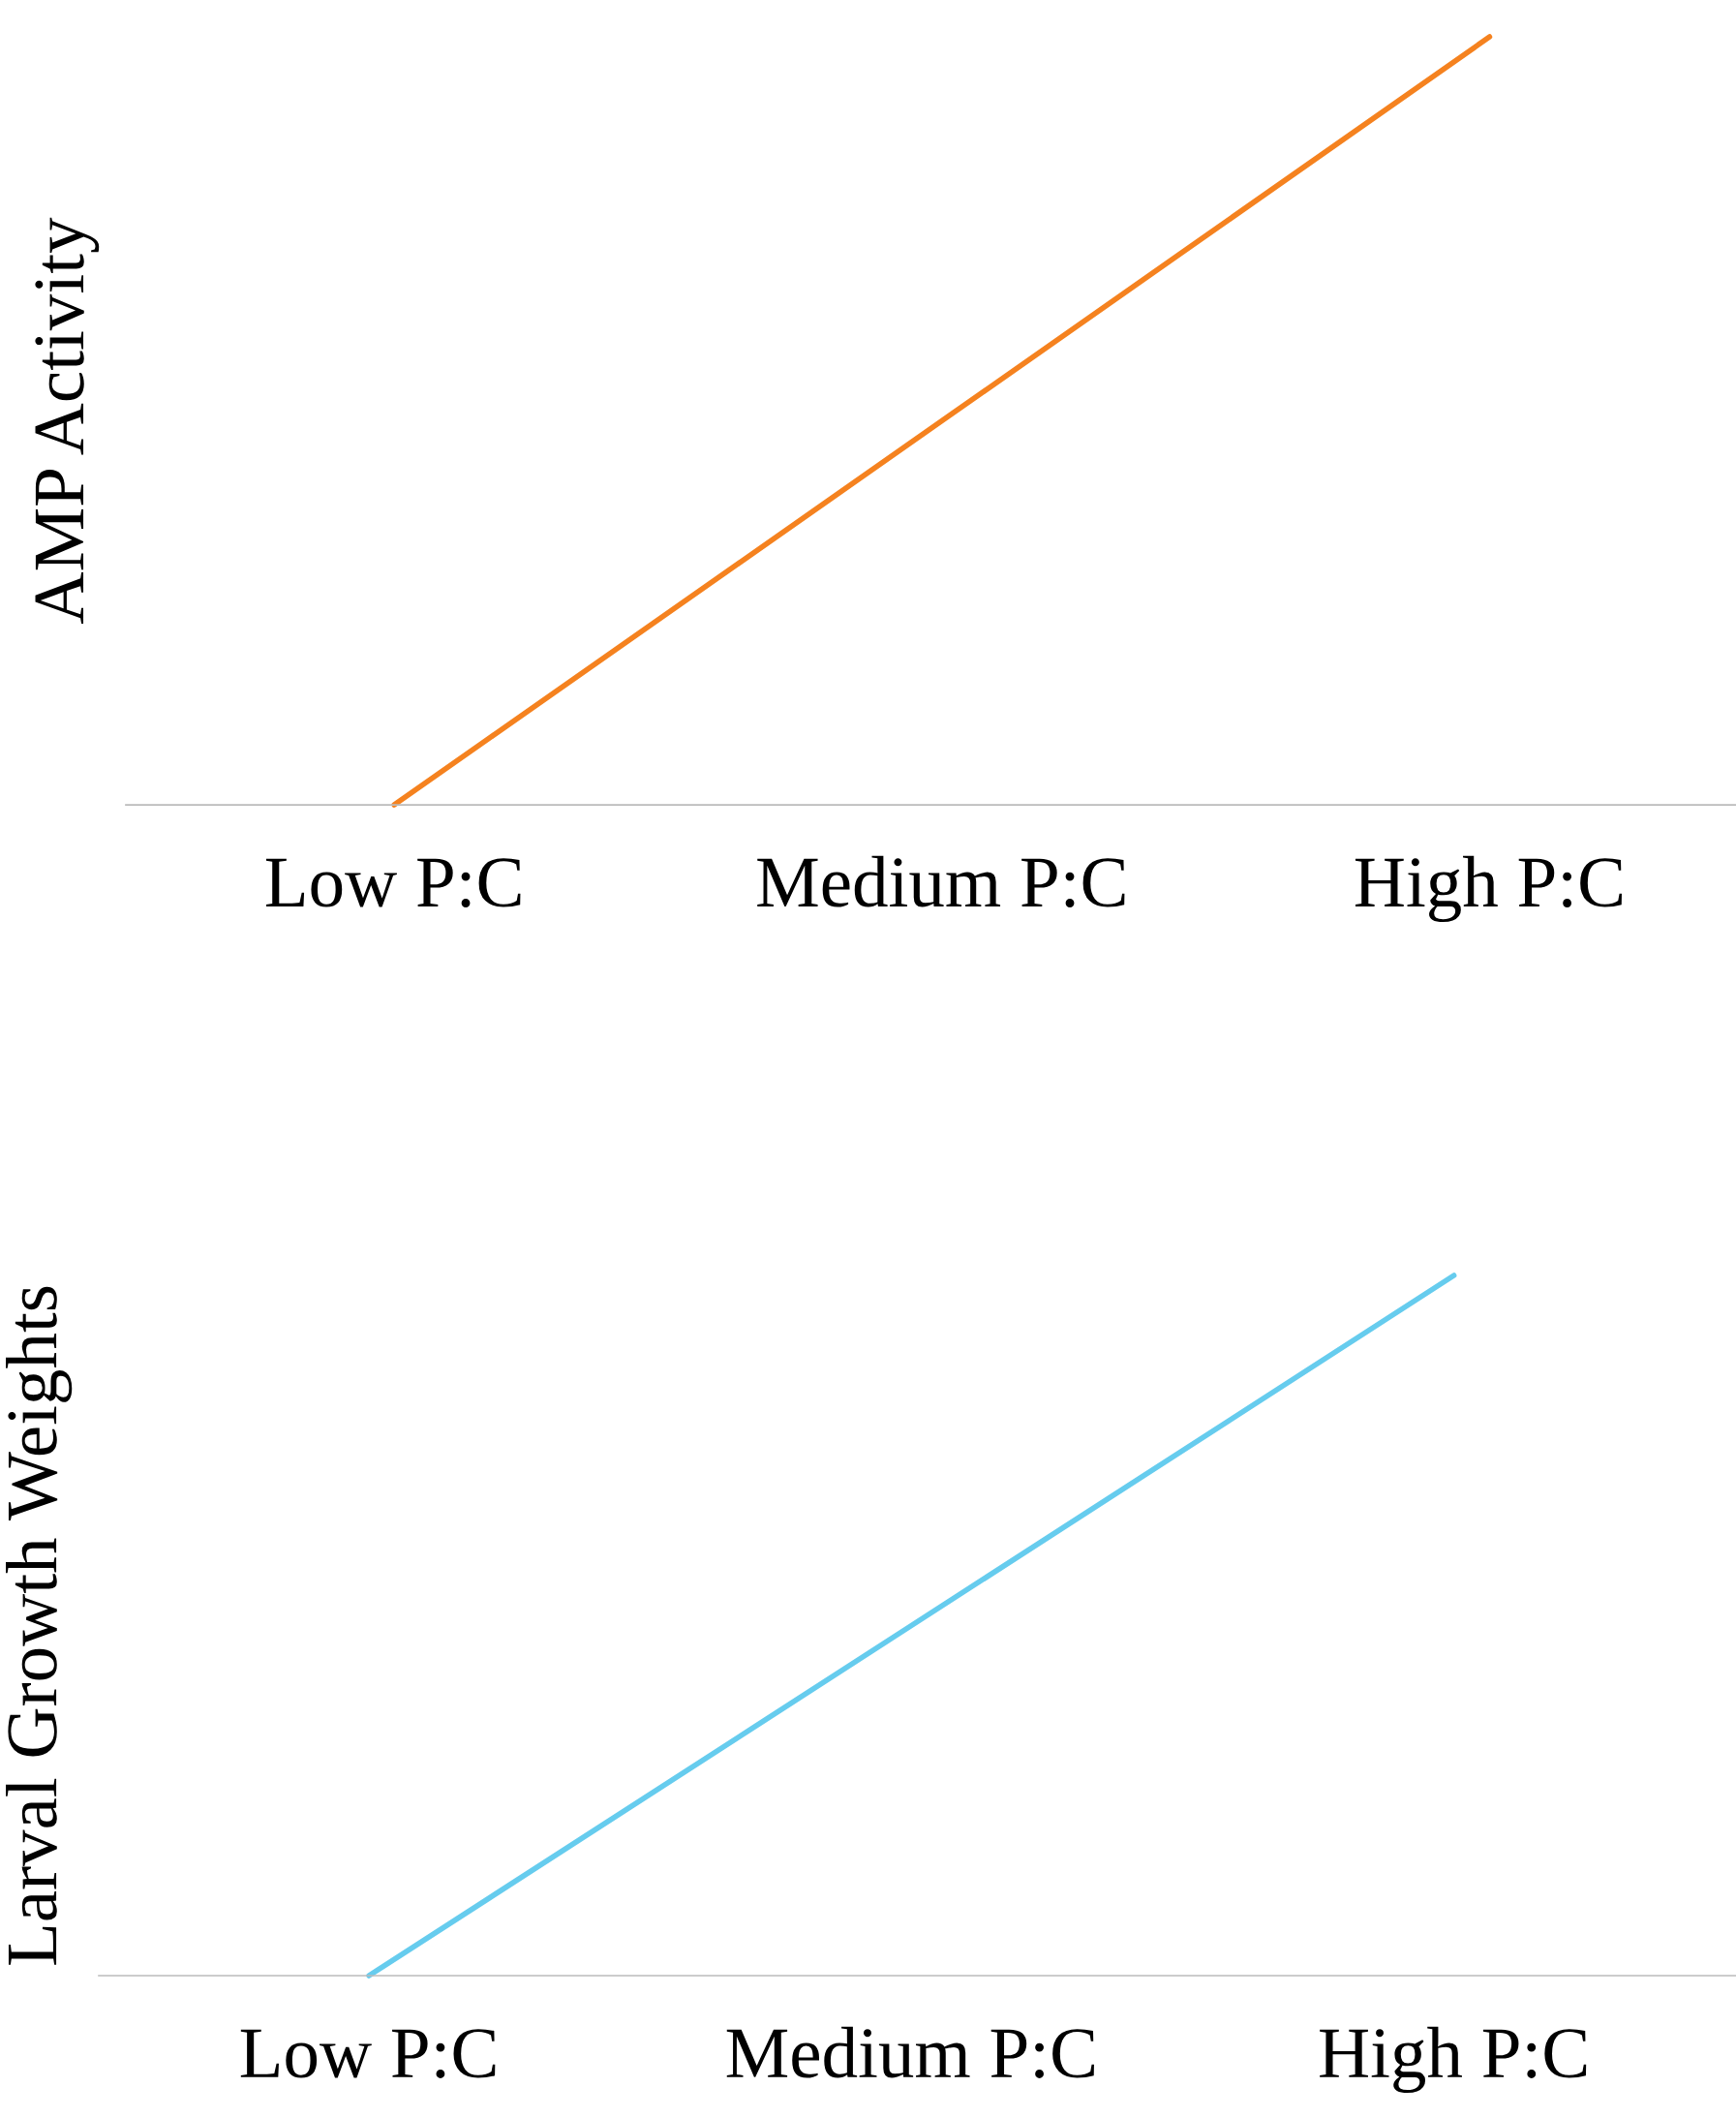 This screenshot has width=1736, height=2118. Describe the element at coordinates (67, 421) in the screenshot. I see `y-axis-title: AMP Activity` at that location.